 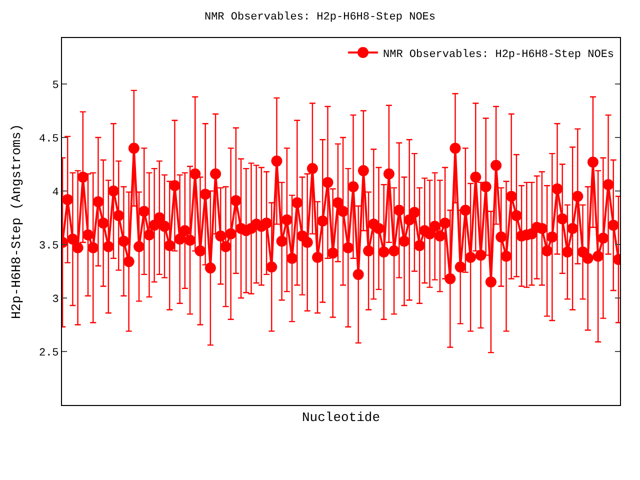 I want to click on legend-label: NMR Observables: H2p-H6H8-Step NOEs, so click(x=498, y=54).